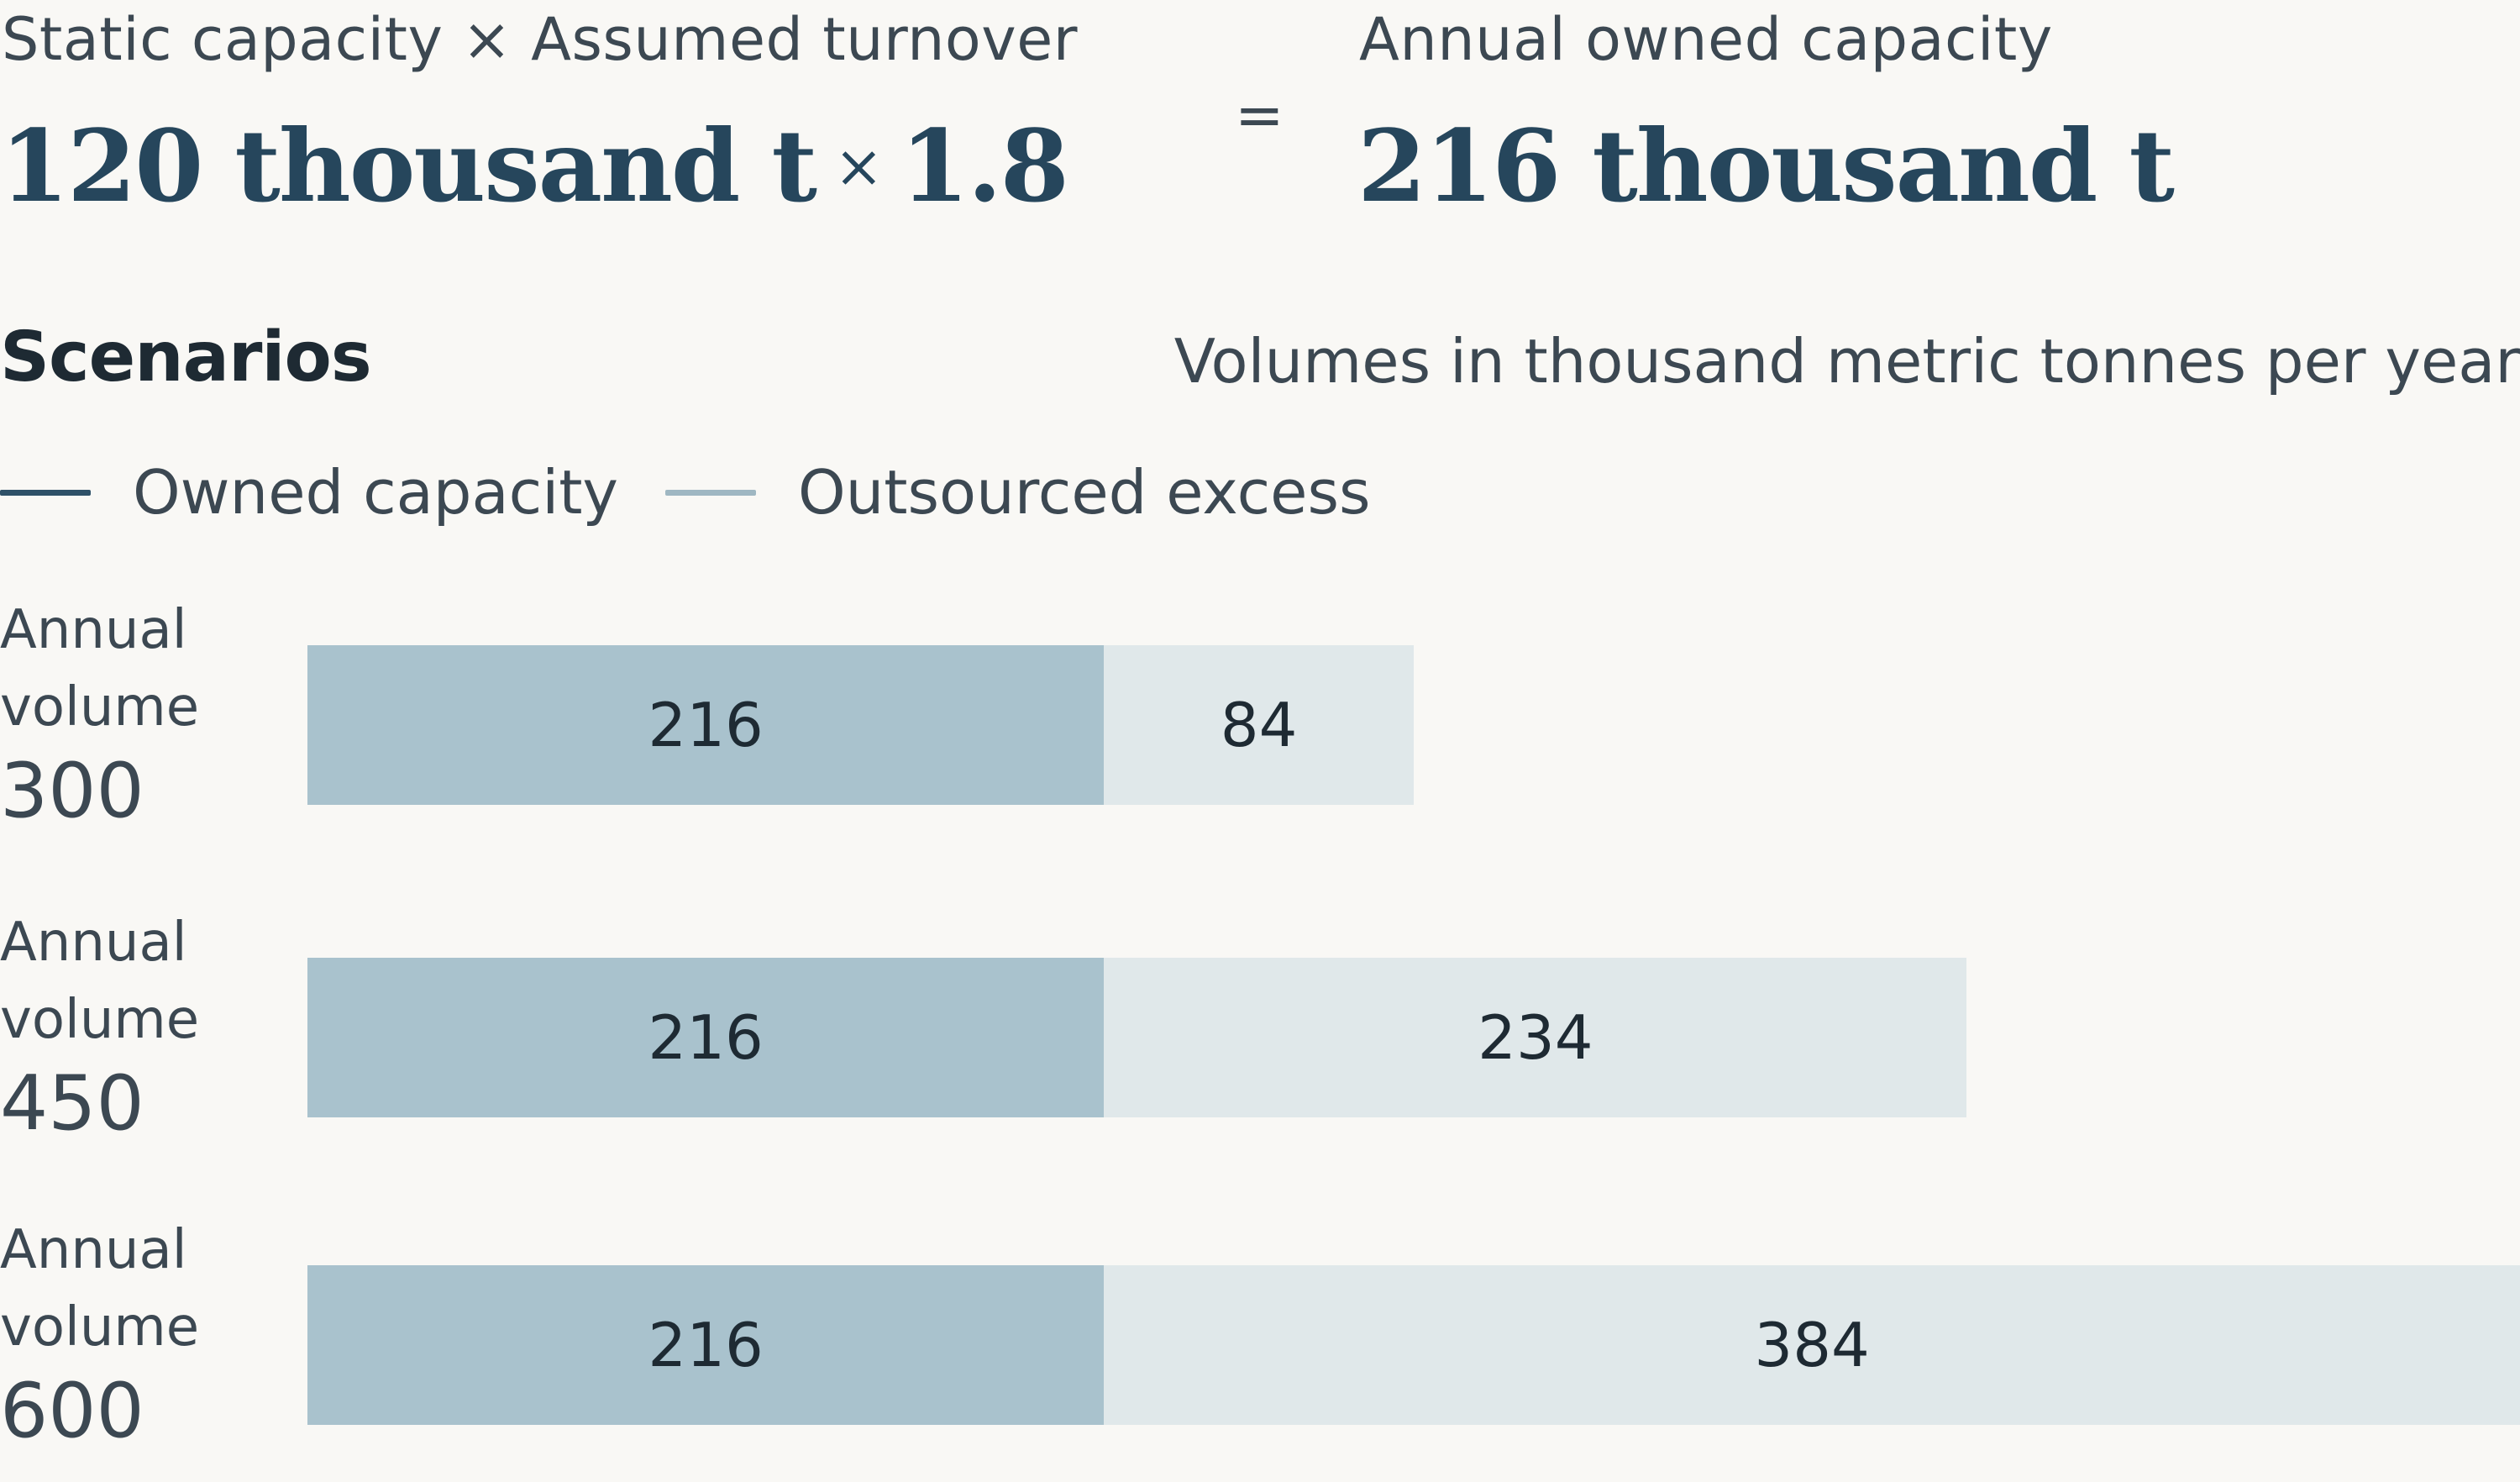 The width and height of the screenshot is (2520, 1482). I want to click on value-label-owned-300: 216, so click(706, 725).